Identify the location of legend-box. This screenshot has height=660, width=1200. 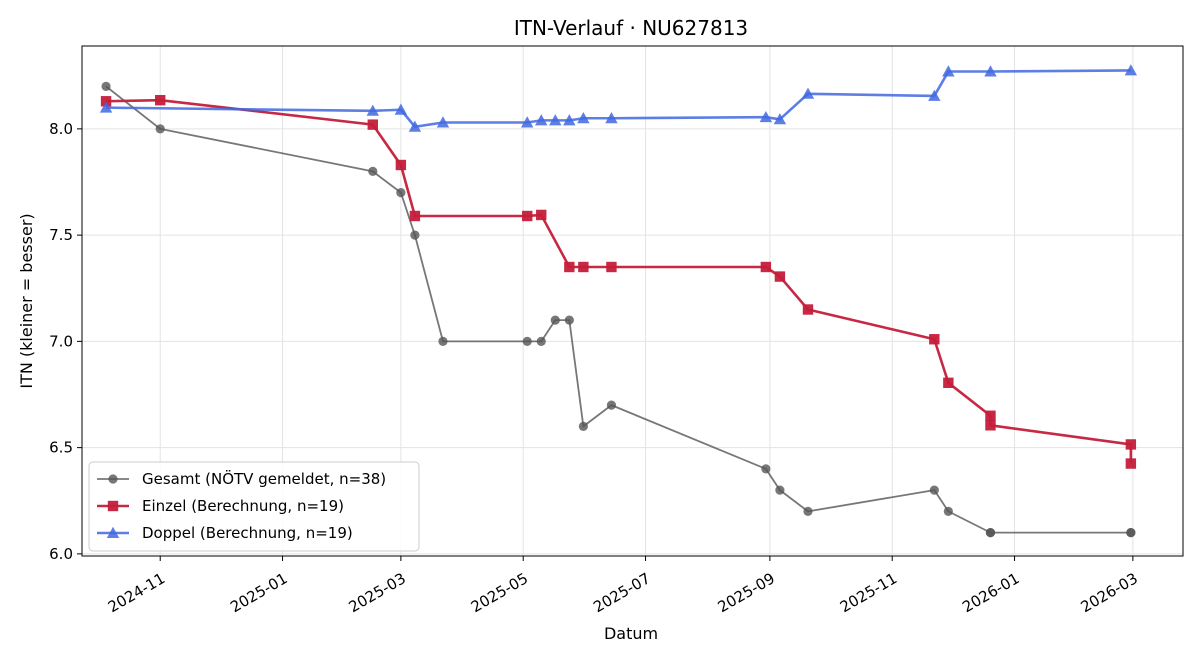
(254, 506).